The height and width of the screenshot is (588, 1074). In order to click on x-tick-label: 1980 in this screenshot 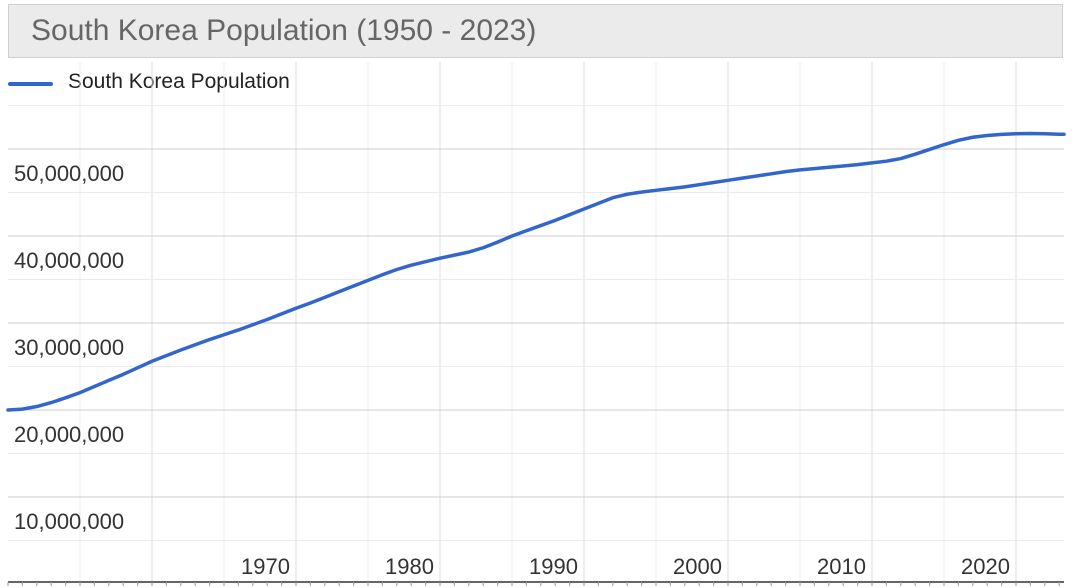, I will do `click(409, 566)`.